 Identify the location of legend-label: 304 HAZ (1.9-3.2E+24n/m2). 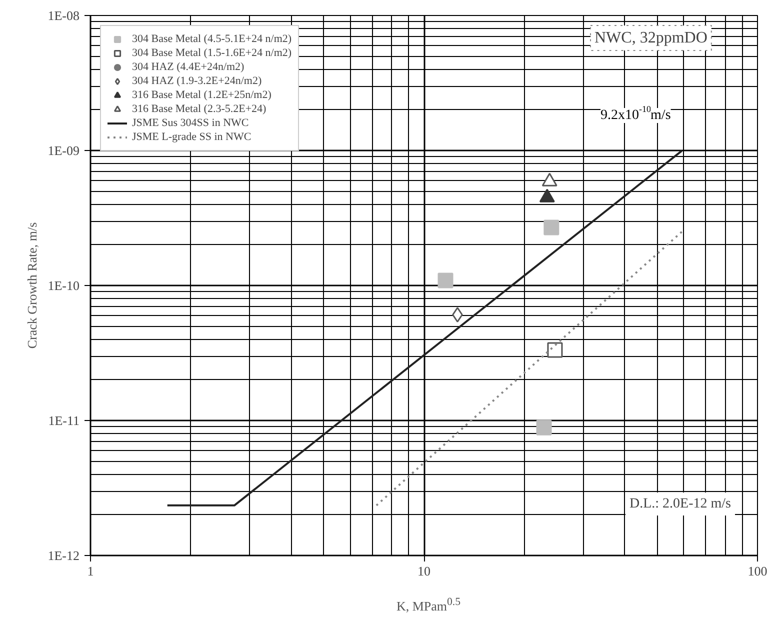
(197, 81).